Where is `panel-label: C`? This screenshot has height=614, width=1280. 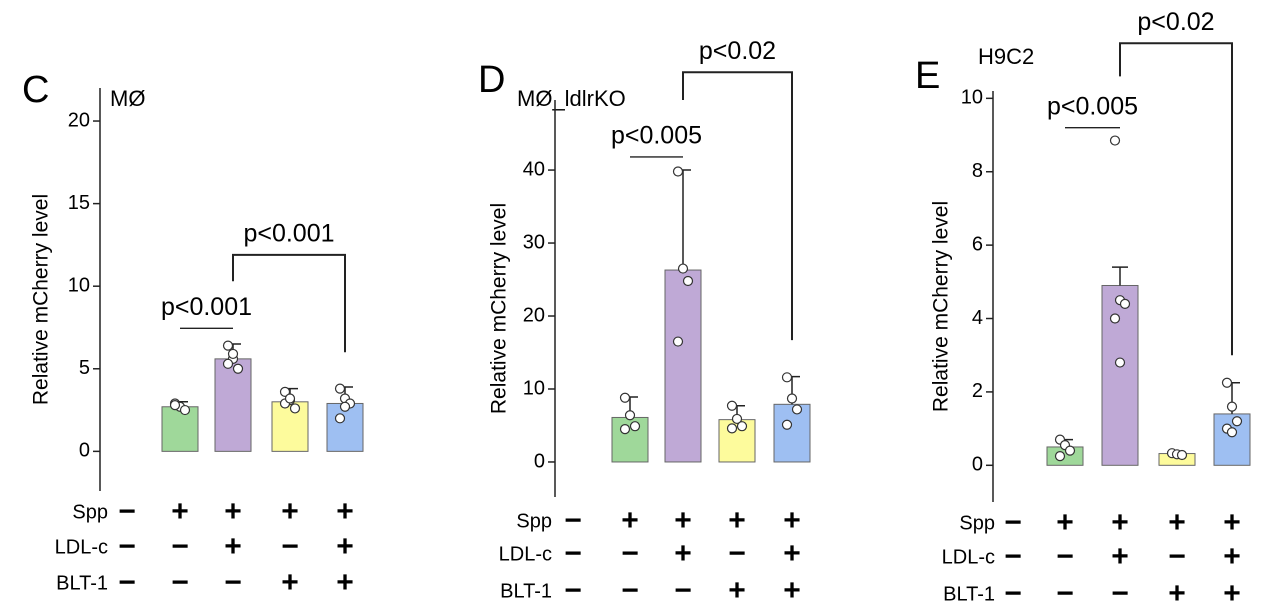 panel-label: C is located at coordinates (35, 90).